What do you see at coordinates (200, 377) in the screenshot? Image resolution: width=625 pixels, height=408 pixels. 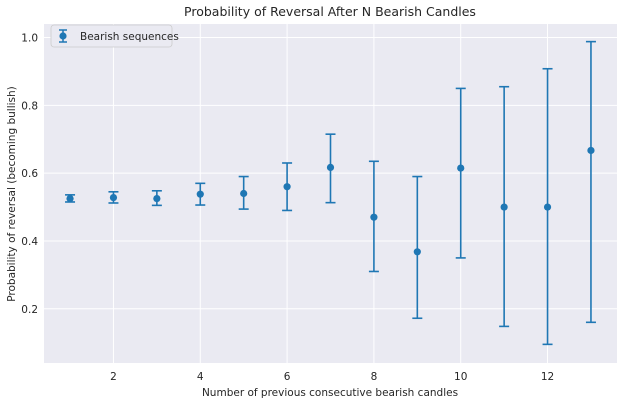 I see `x-tick-label: 4` at bounding box center [200, 377].